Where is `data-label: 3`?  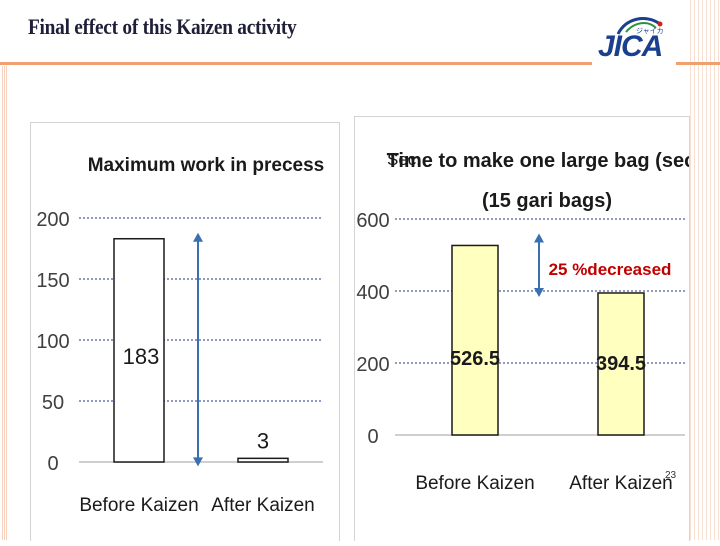 data-label: 3 is located at coordinates (263, 440).